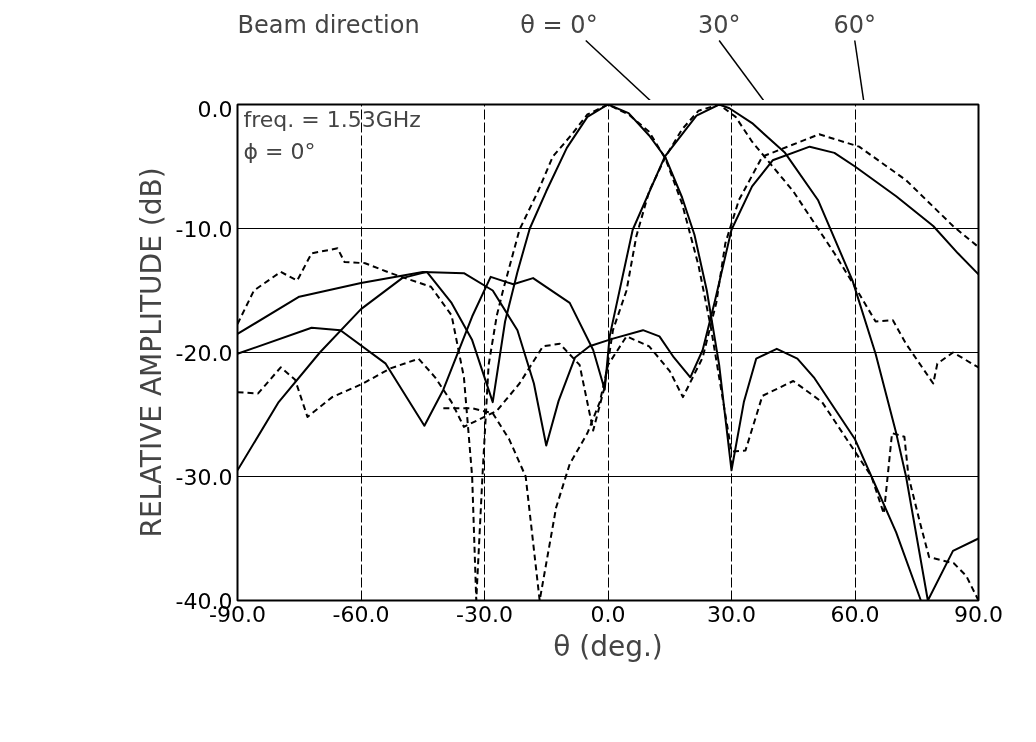 The height and width of the screenshot is (742, 1036). Describe the element at coordinates (559, 24) in the screenshot. I see `text: θ = 0°` at that location.